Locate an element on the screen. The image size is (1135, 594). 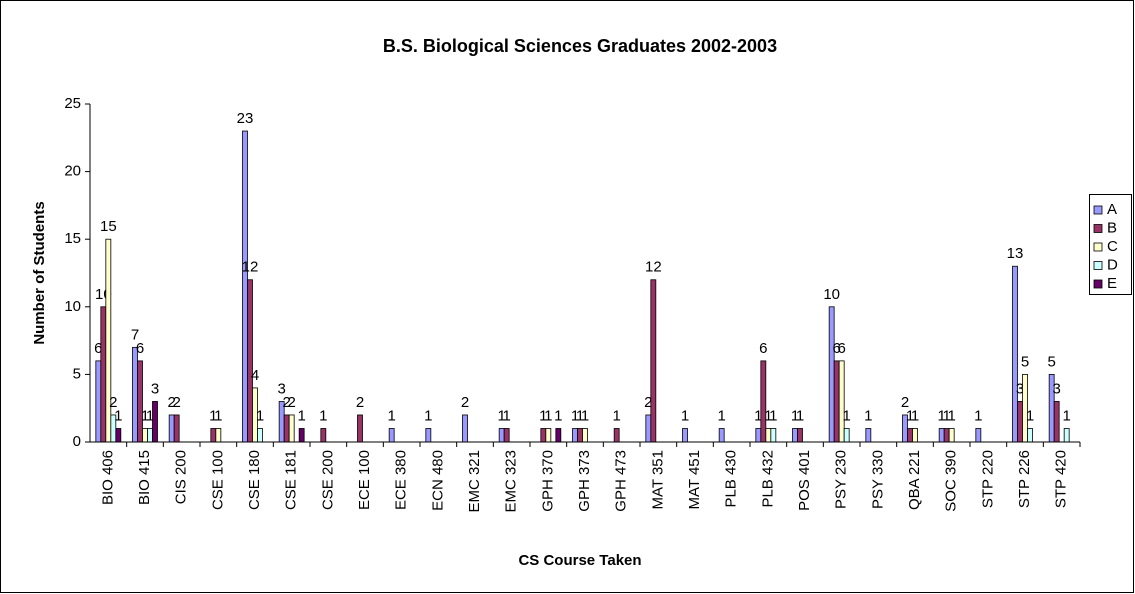
y-axis-title: Number of Students is located at coordinates (39, 272).